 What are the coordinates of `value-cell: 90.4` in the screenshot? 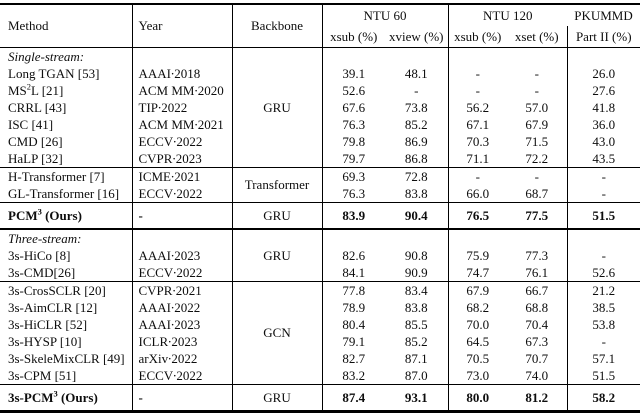 It's located at (416, 215).